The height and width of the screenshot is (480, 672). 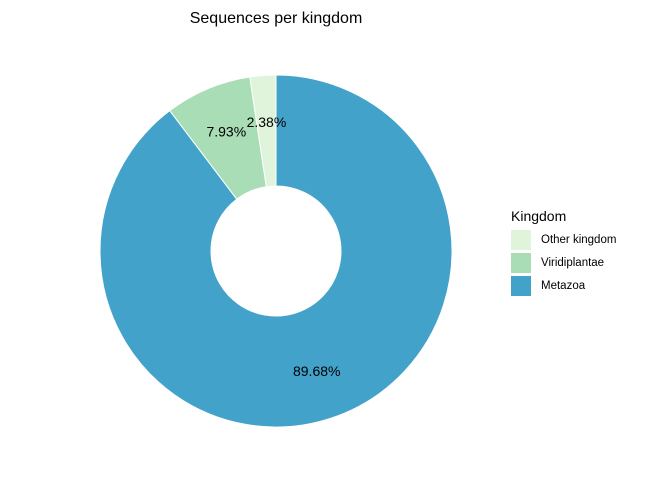 What do you see at coordinates (538, 216) in the screenshot?
I see `legend-title: Kingdom` at bounding box center [538, 216].